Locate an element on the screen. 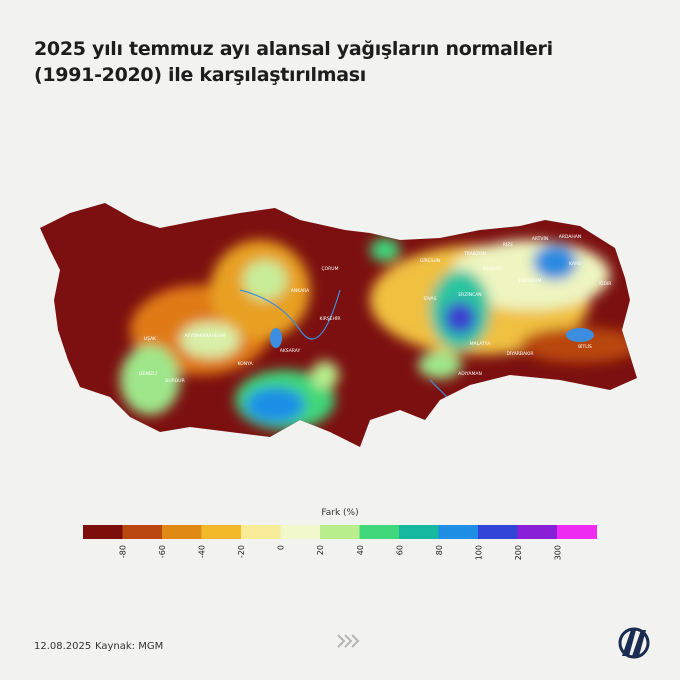 This screenshot has width=680, height=680. legend-tick-label: -40 is located at coordinates (202, 551).